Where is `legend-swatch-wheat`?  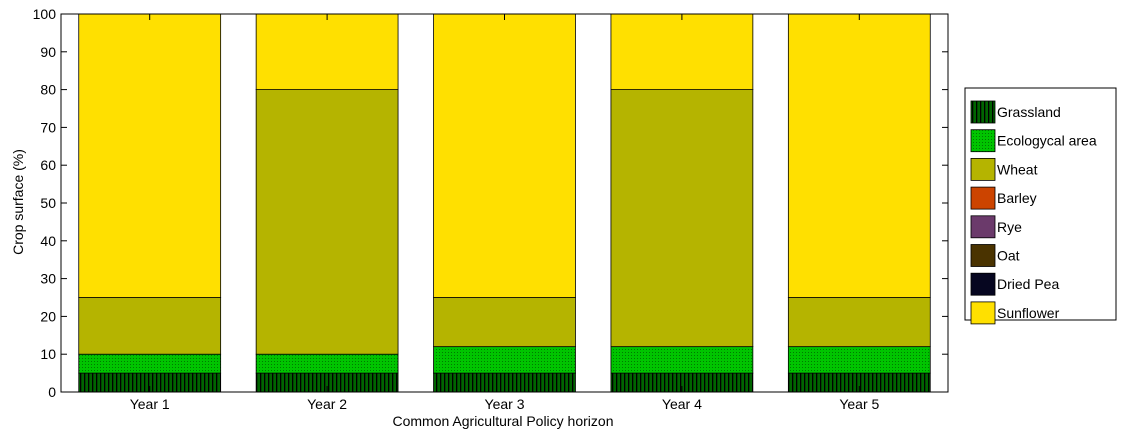 legend-swatch-wheat is located at coordinates (983, 169).